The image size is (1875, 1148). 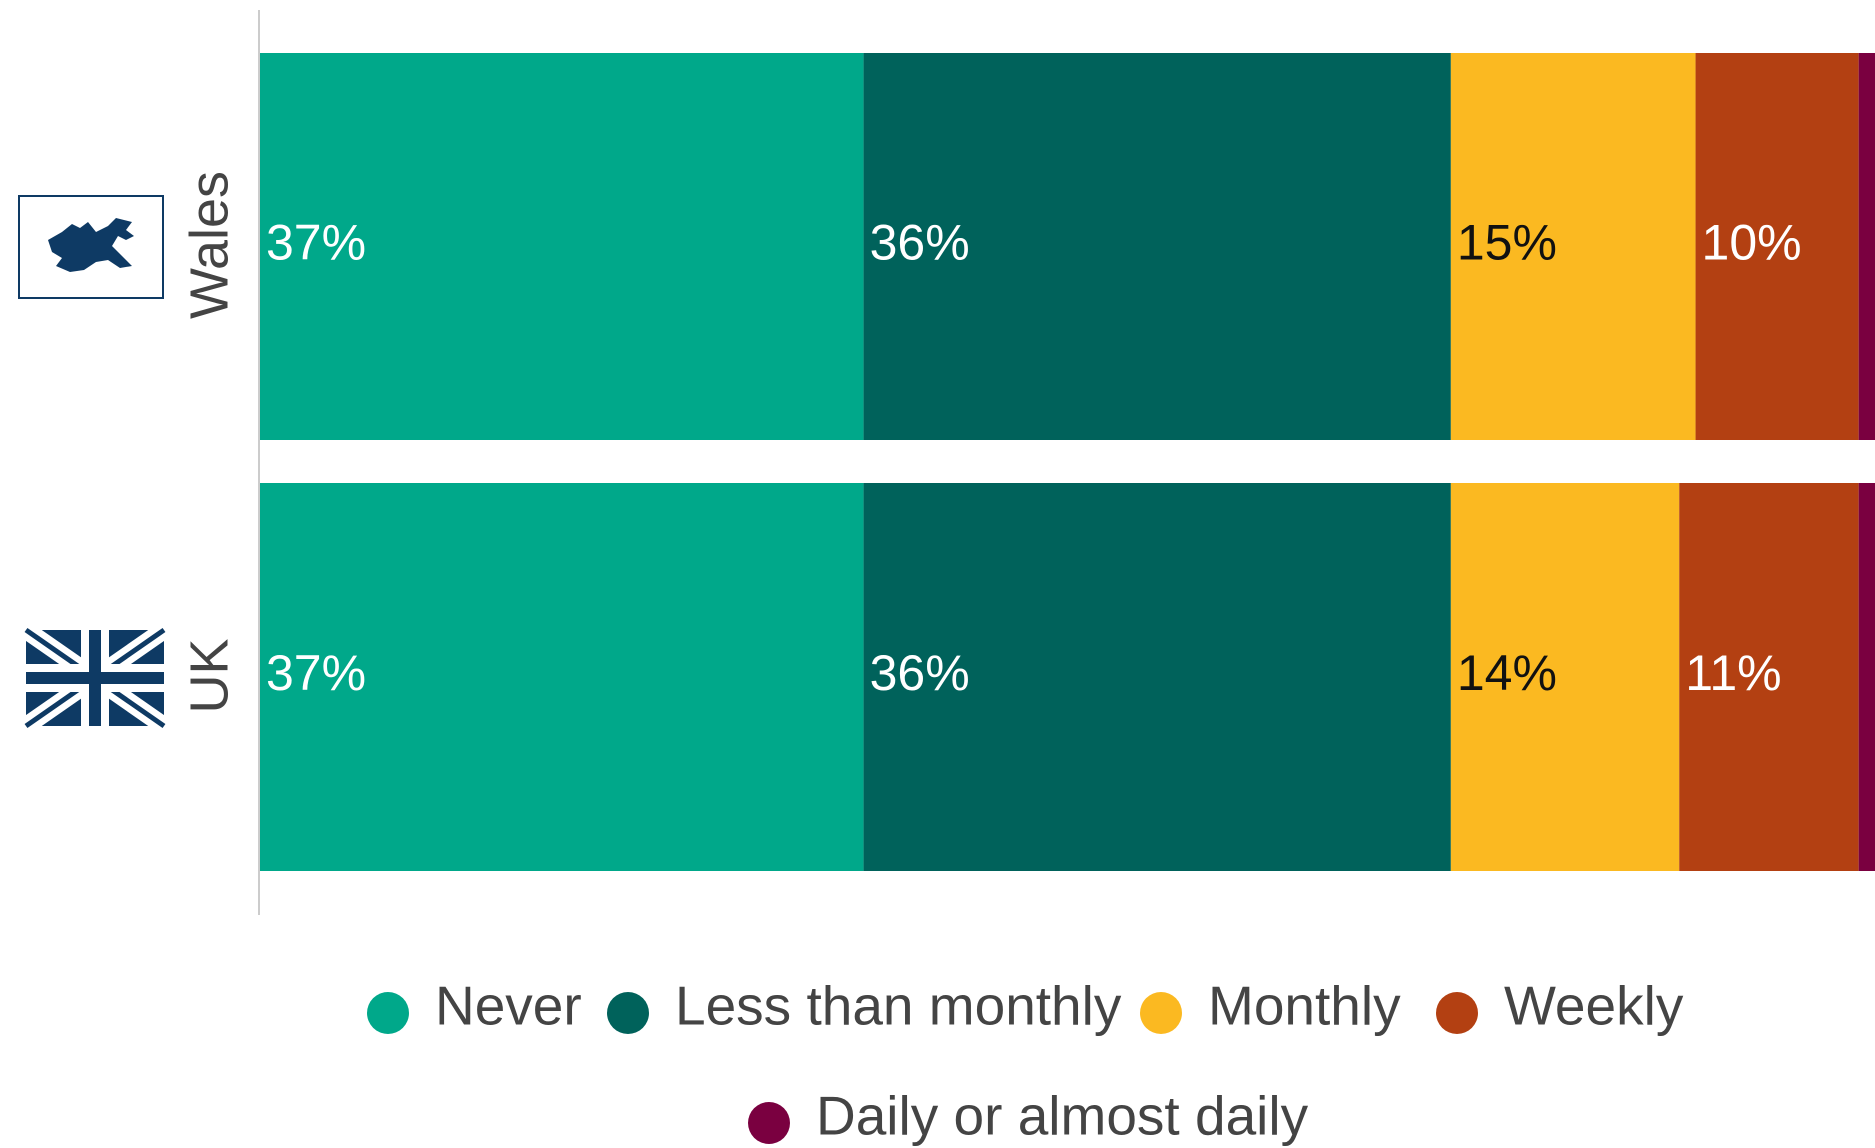 I want to click on uk-flag, so click(x=95, y=678).